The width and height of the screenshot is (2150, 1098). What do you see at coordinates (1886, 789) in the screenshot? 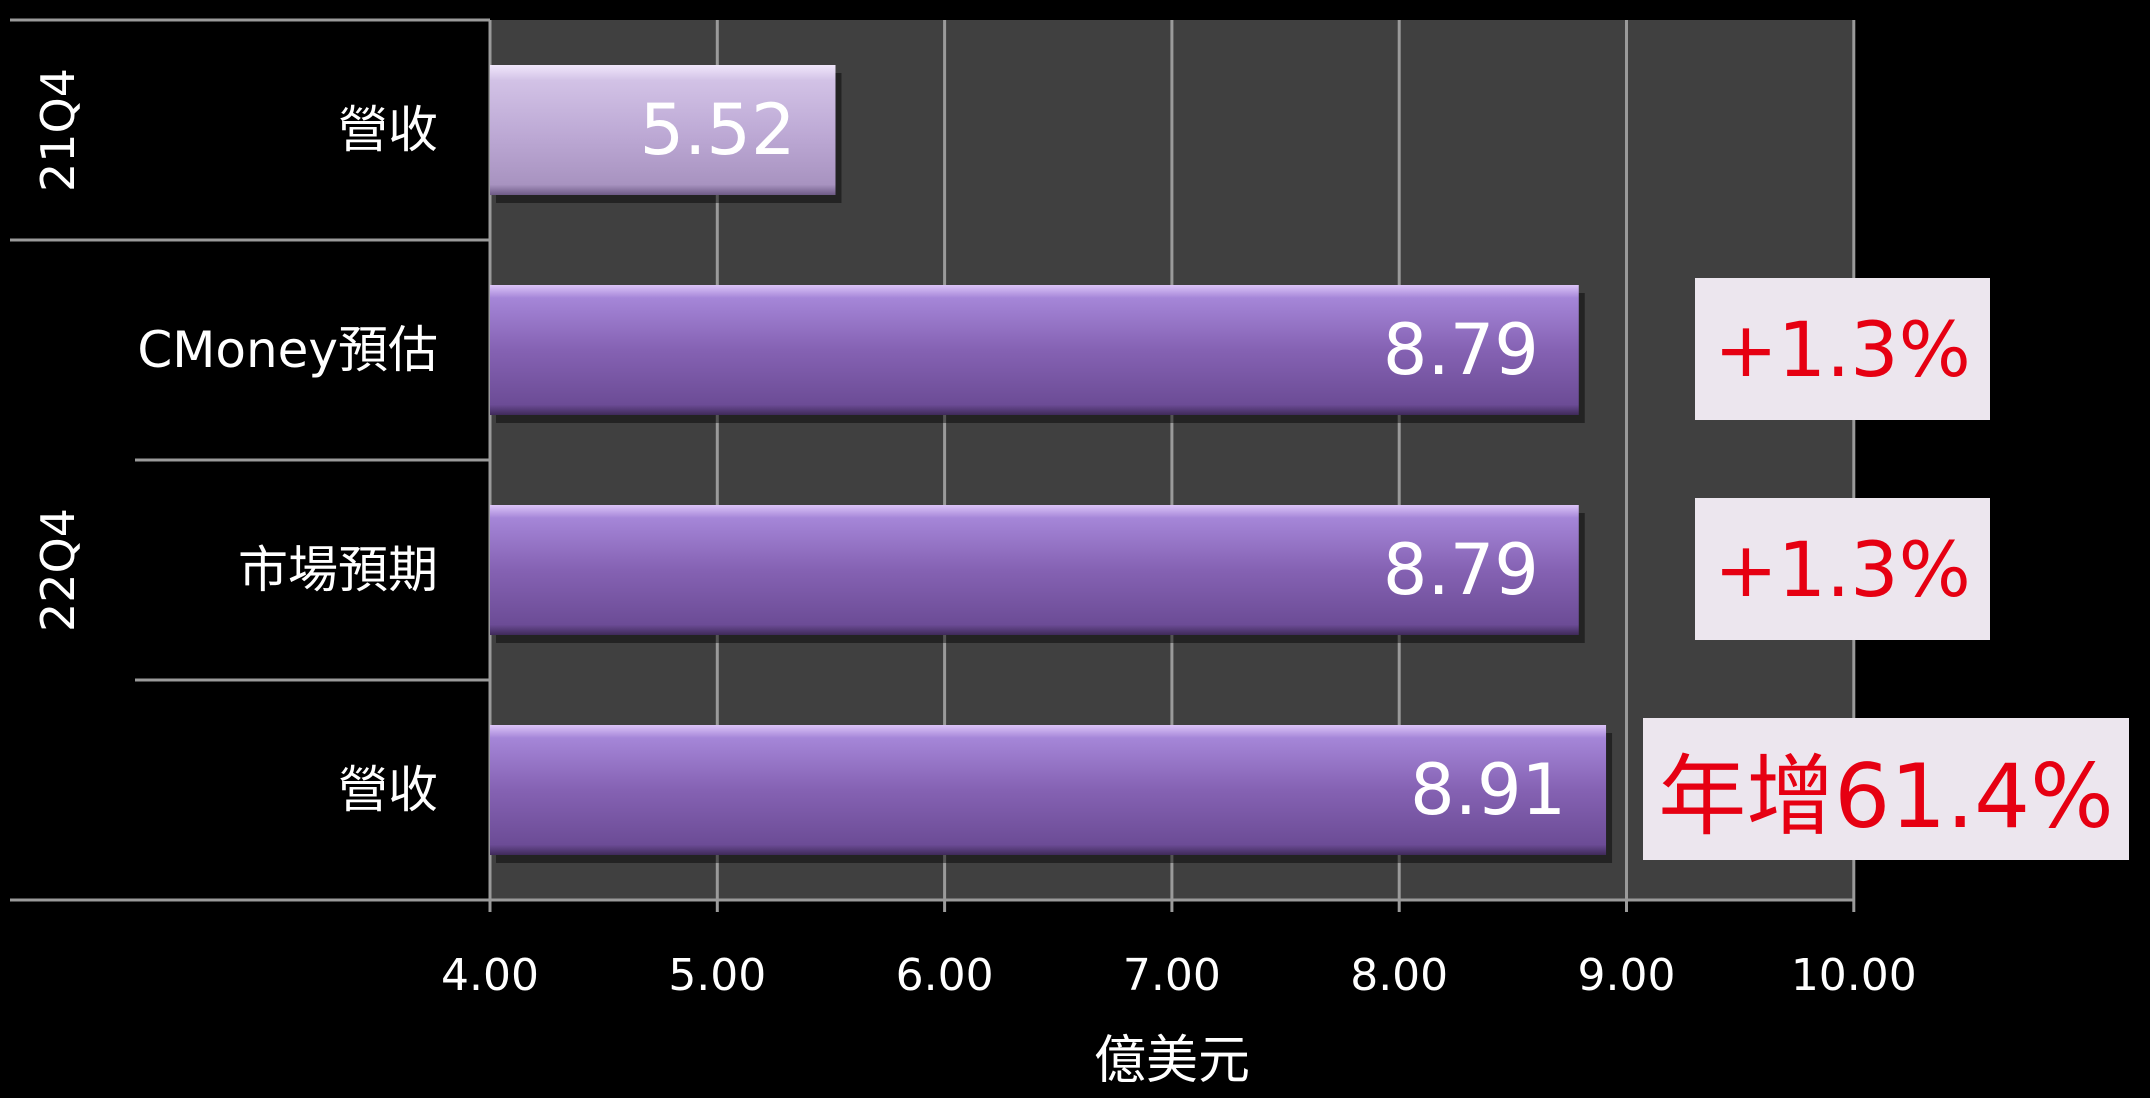
I see `growth-annotation: 年增61.4%` at bounding box center [1886, 789].